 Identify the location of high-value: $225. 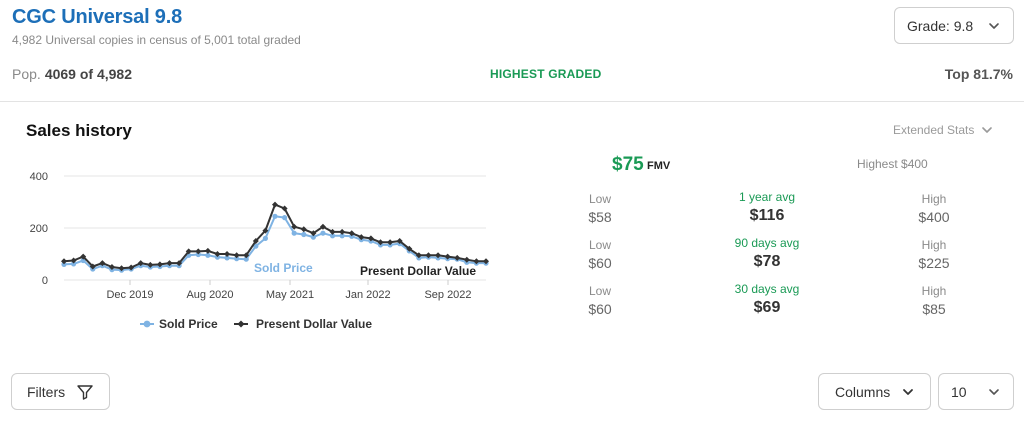
(934, 263).